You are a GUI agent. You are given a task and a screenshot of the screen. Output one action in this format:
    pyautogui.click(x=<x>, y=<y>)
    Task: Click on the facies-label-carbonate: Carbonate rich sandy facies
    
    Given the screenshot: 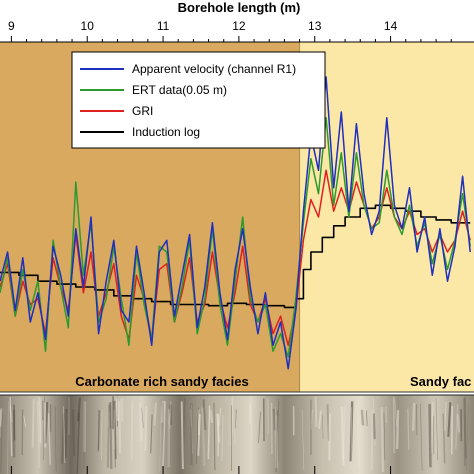 What is the action you would take?
    pyautogui.click(x=161, y=381)
    